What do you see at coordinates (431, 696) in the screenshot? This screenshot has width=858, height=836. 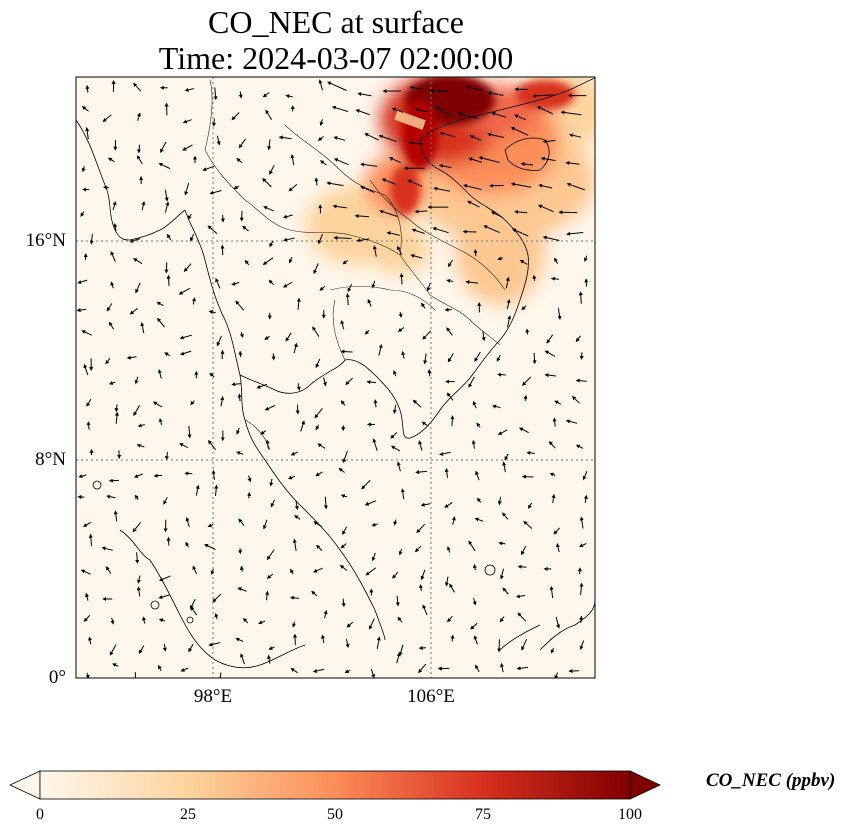 I see `lon-tick-106e: 106°E` at bounding box center [431, 696].